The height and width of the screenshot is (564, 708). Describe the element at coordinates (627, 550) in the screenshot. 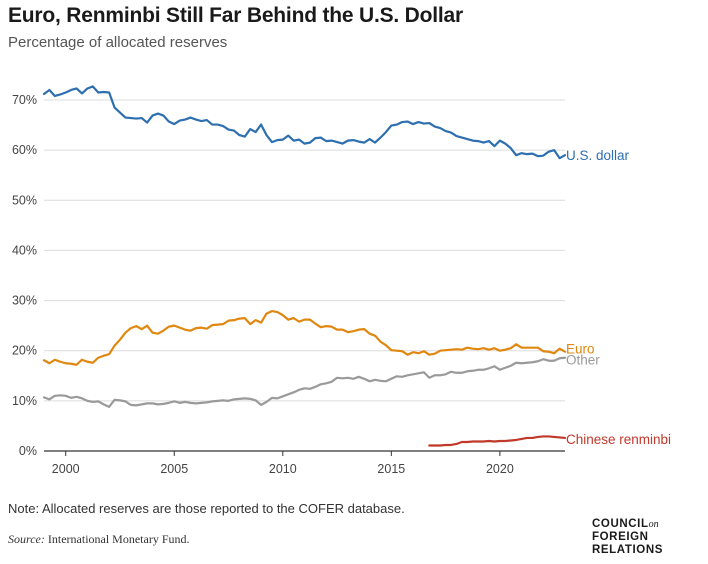

I see `logo-line-3: RELATIONS` at that location.